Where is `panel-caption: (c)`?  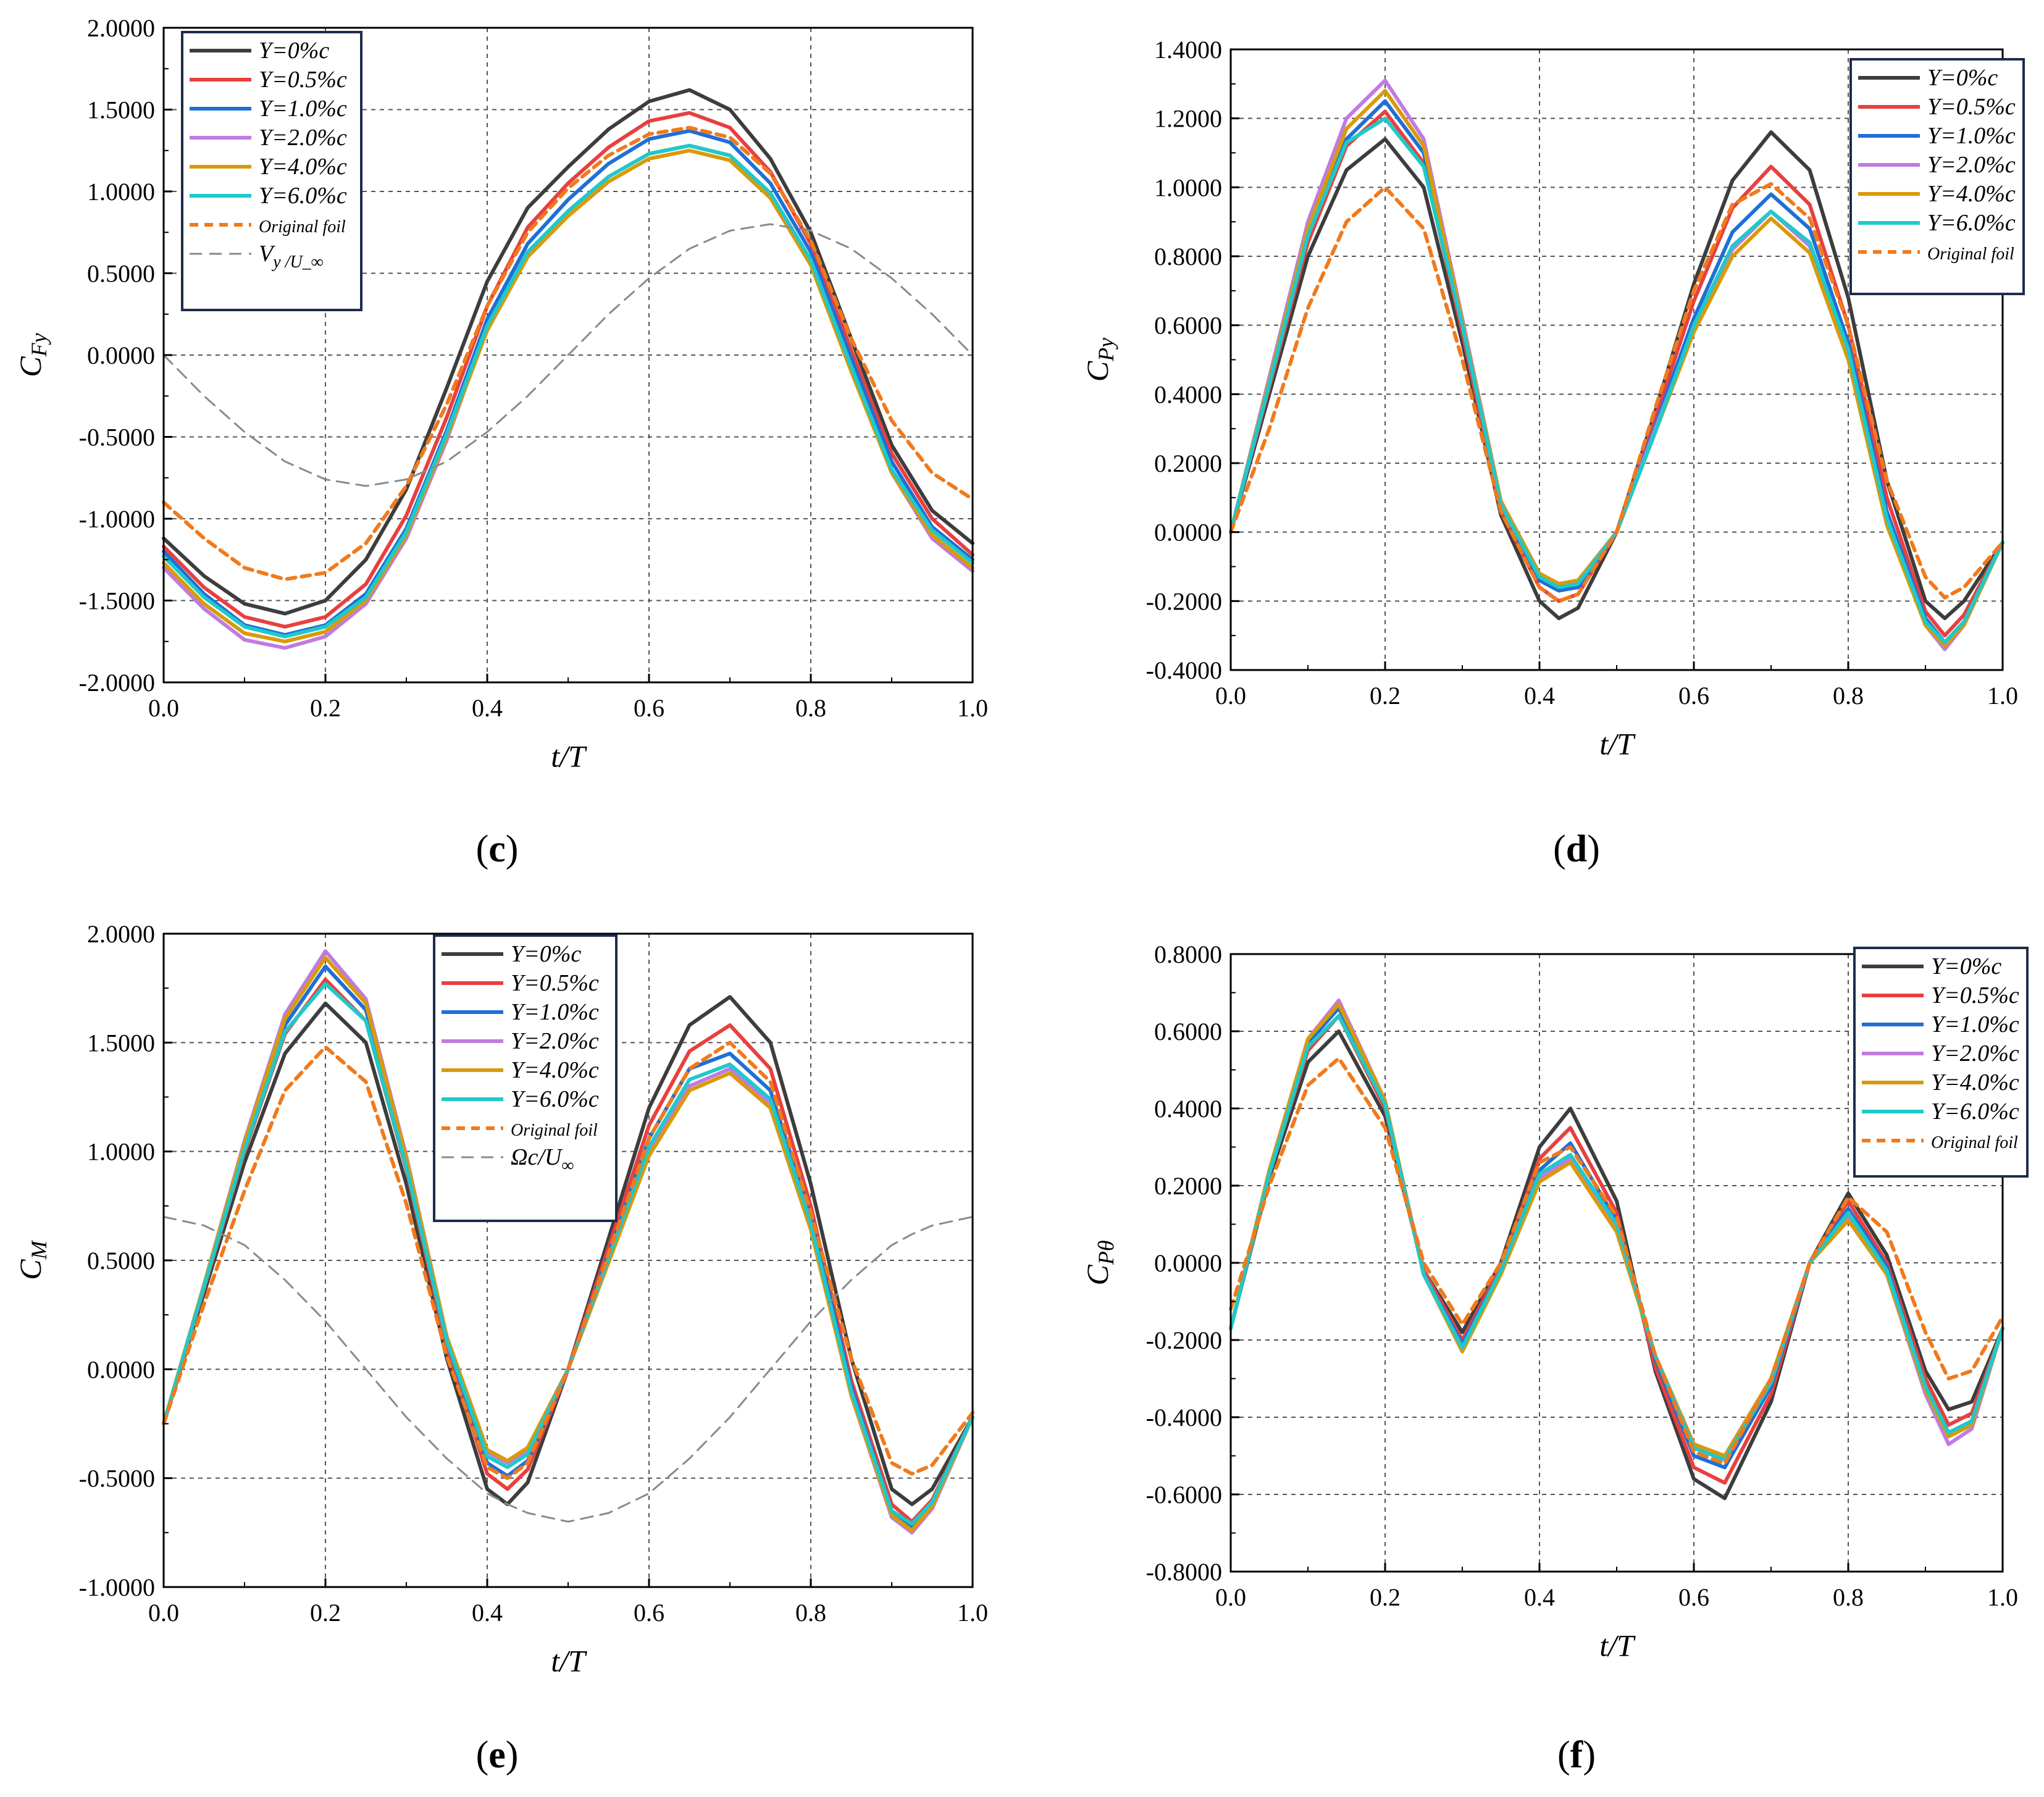
panel-caption: (c) is located at coordinates (497, 849).